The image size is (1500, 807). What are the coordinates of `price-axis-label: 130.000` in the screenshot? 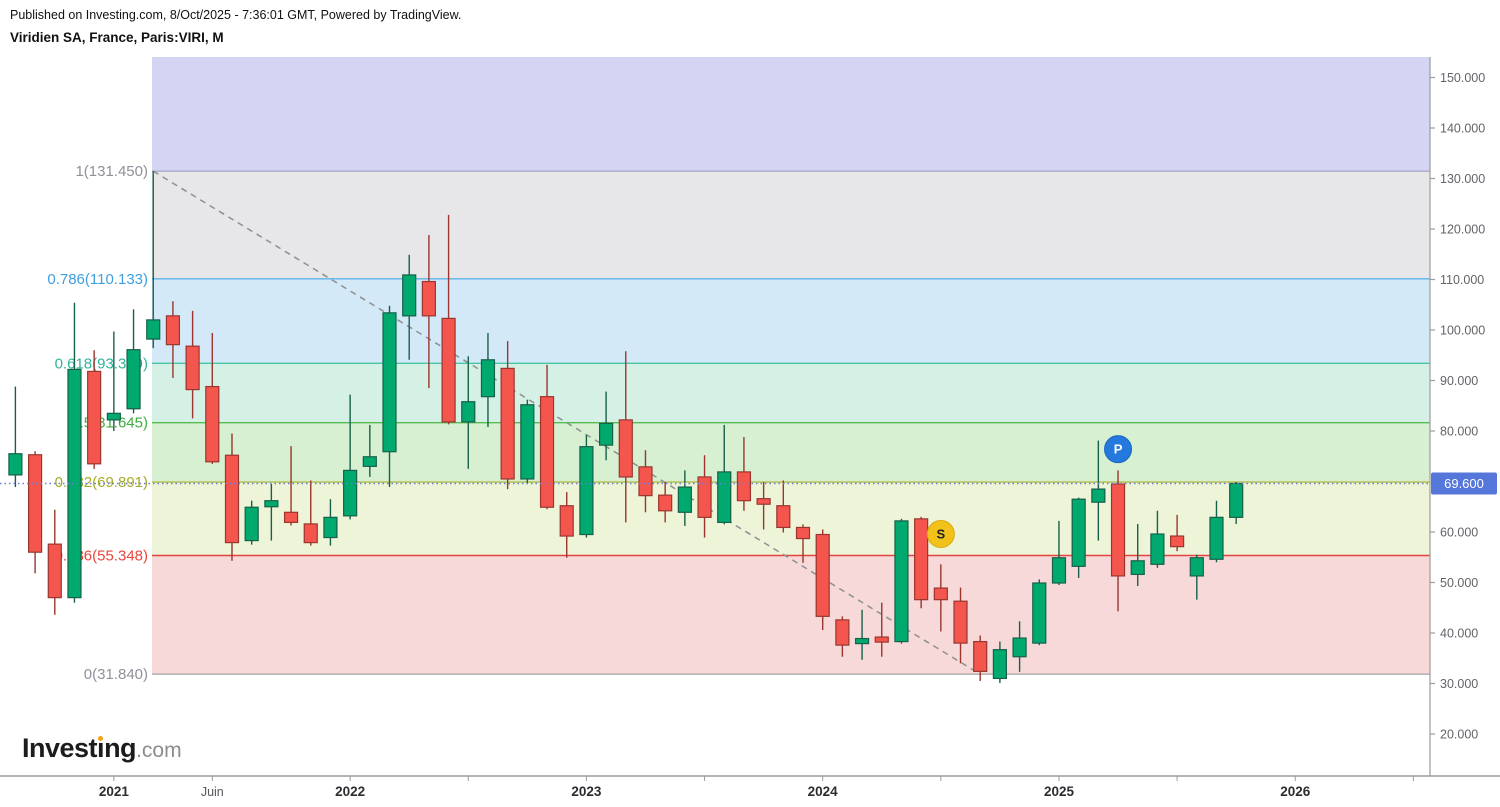 It's located at (1462, 179).